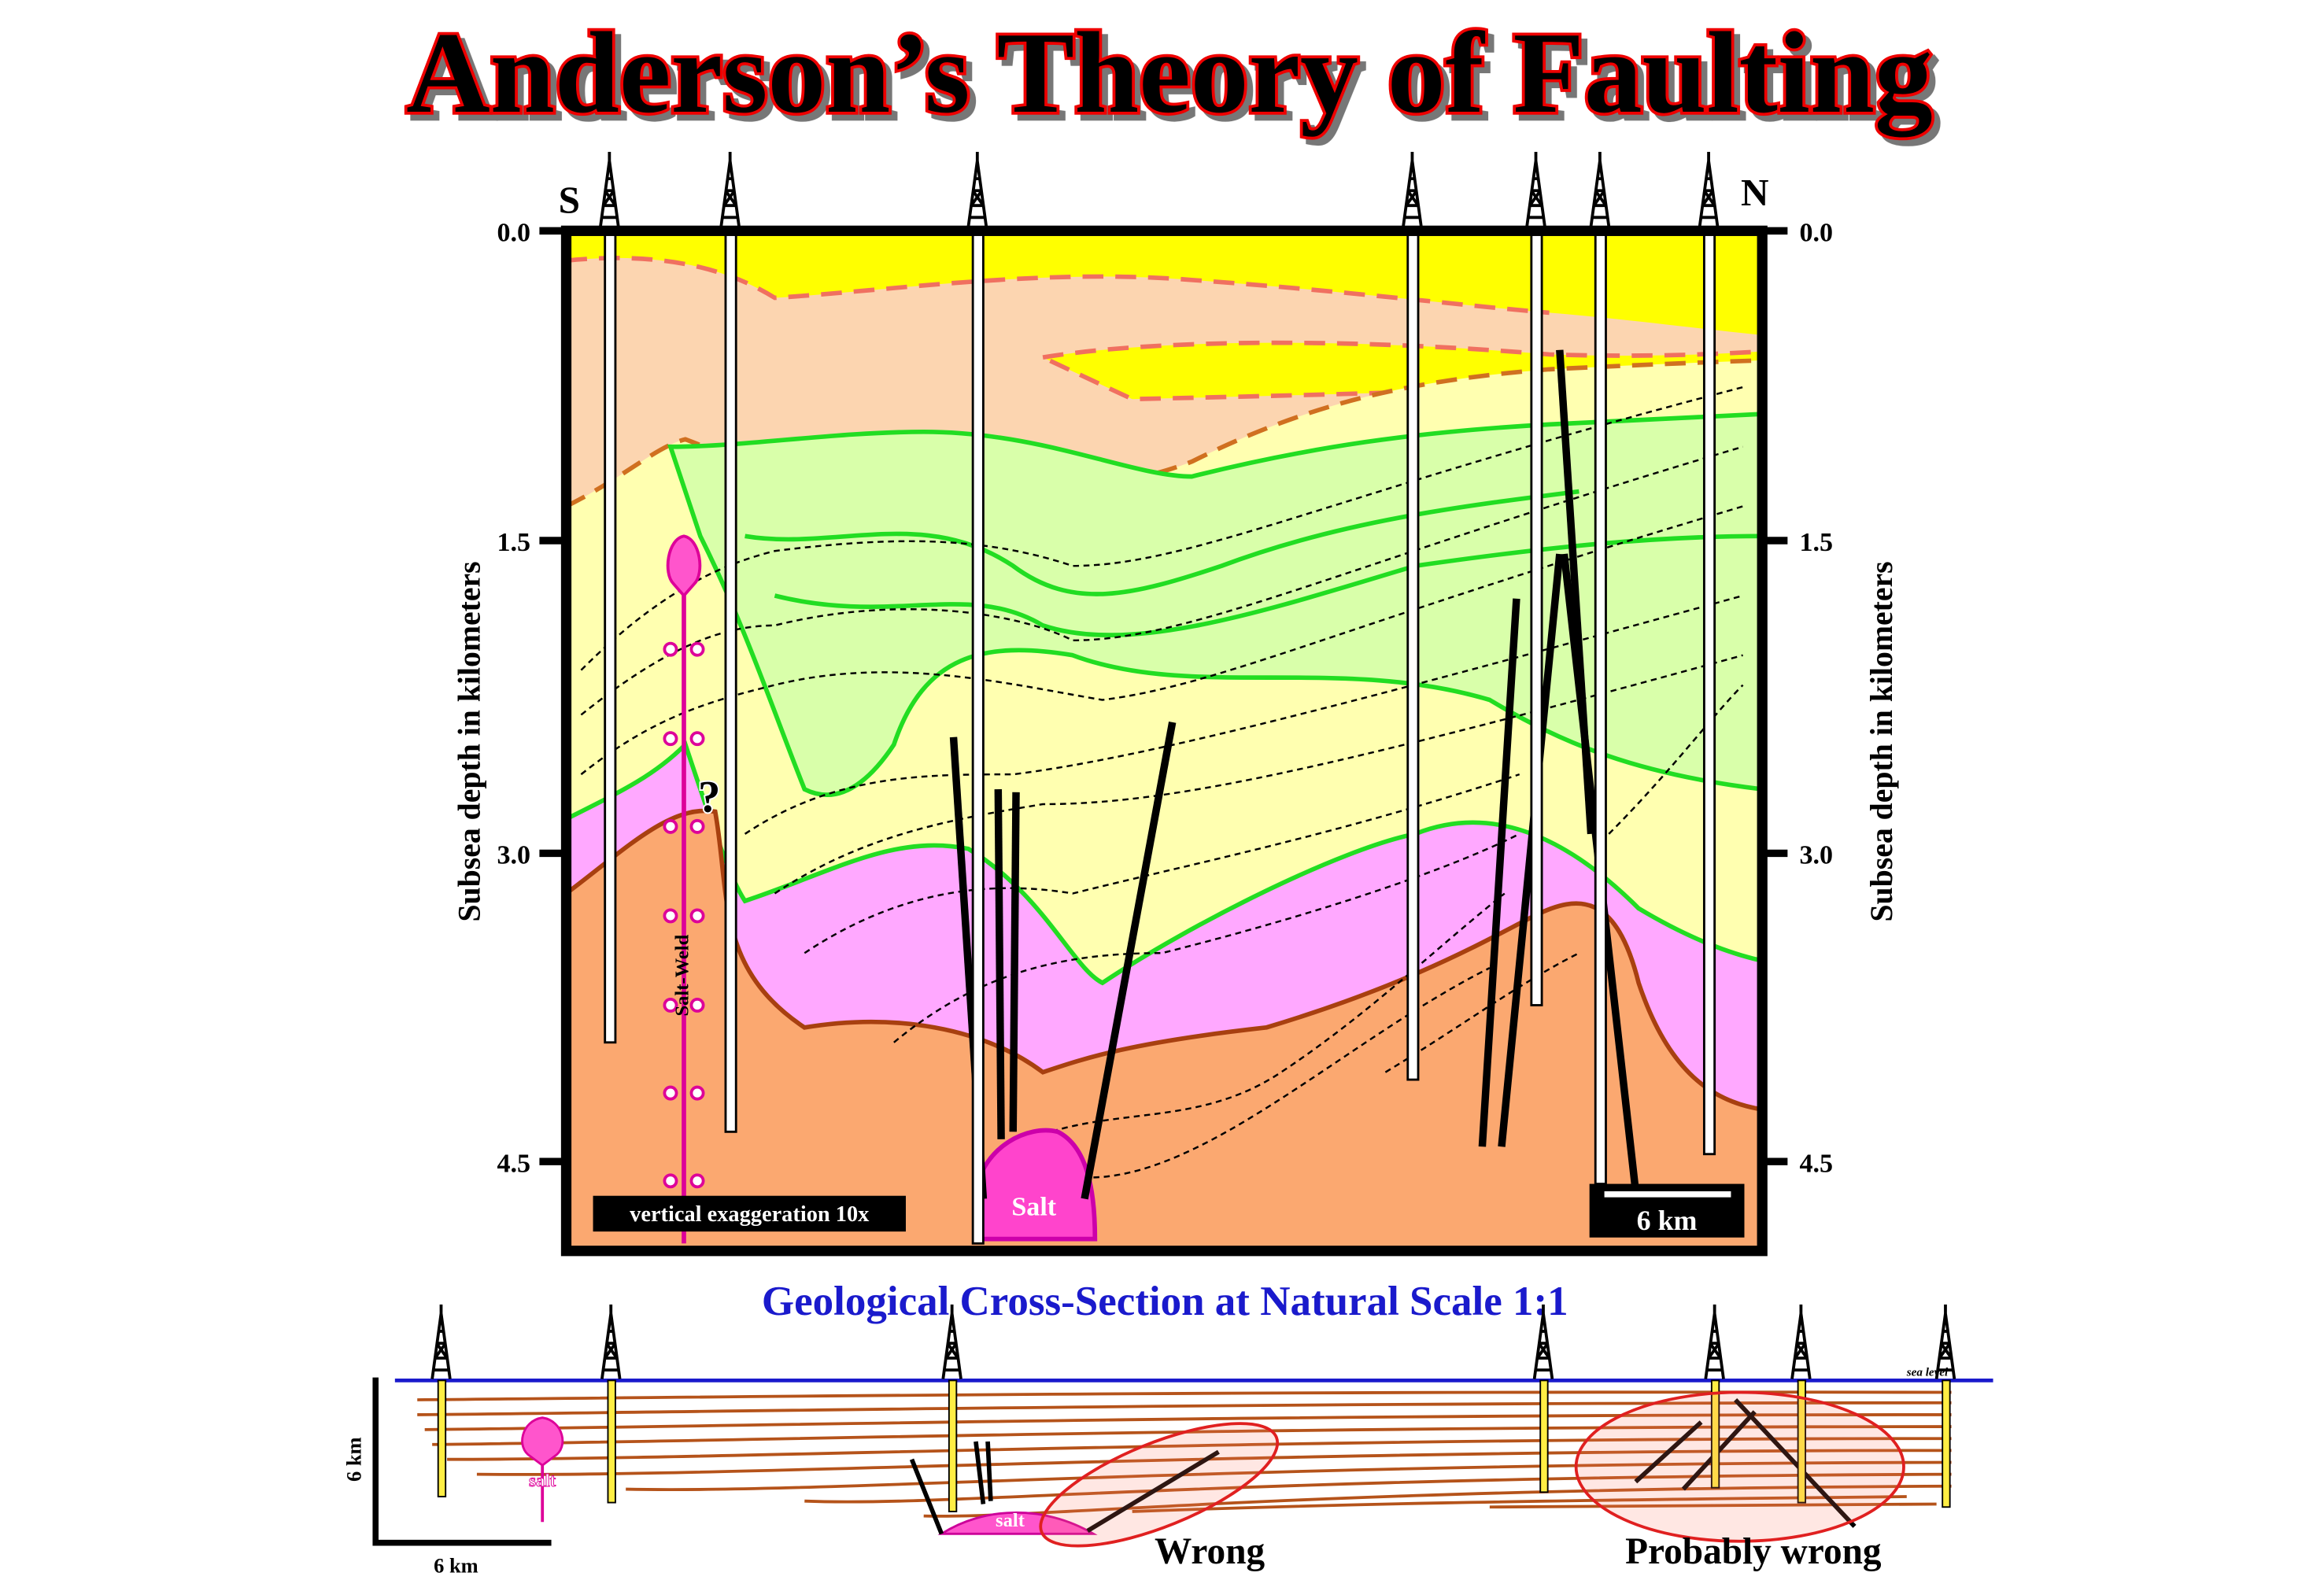  I want to click on sea-level-label: sea level, so click(1927, 1373).